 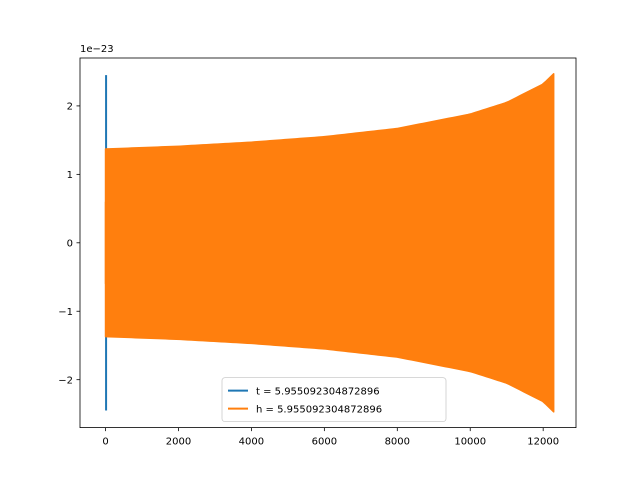 What do you see at coordinates (70, 175) in the screenshot?
I see `y-tick-label: 1` at bounding box center [70, 175].